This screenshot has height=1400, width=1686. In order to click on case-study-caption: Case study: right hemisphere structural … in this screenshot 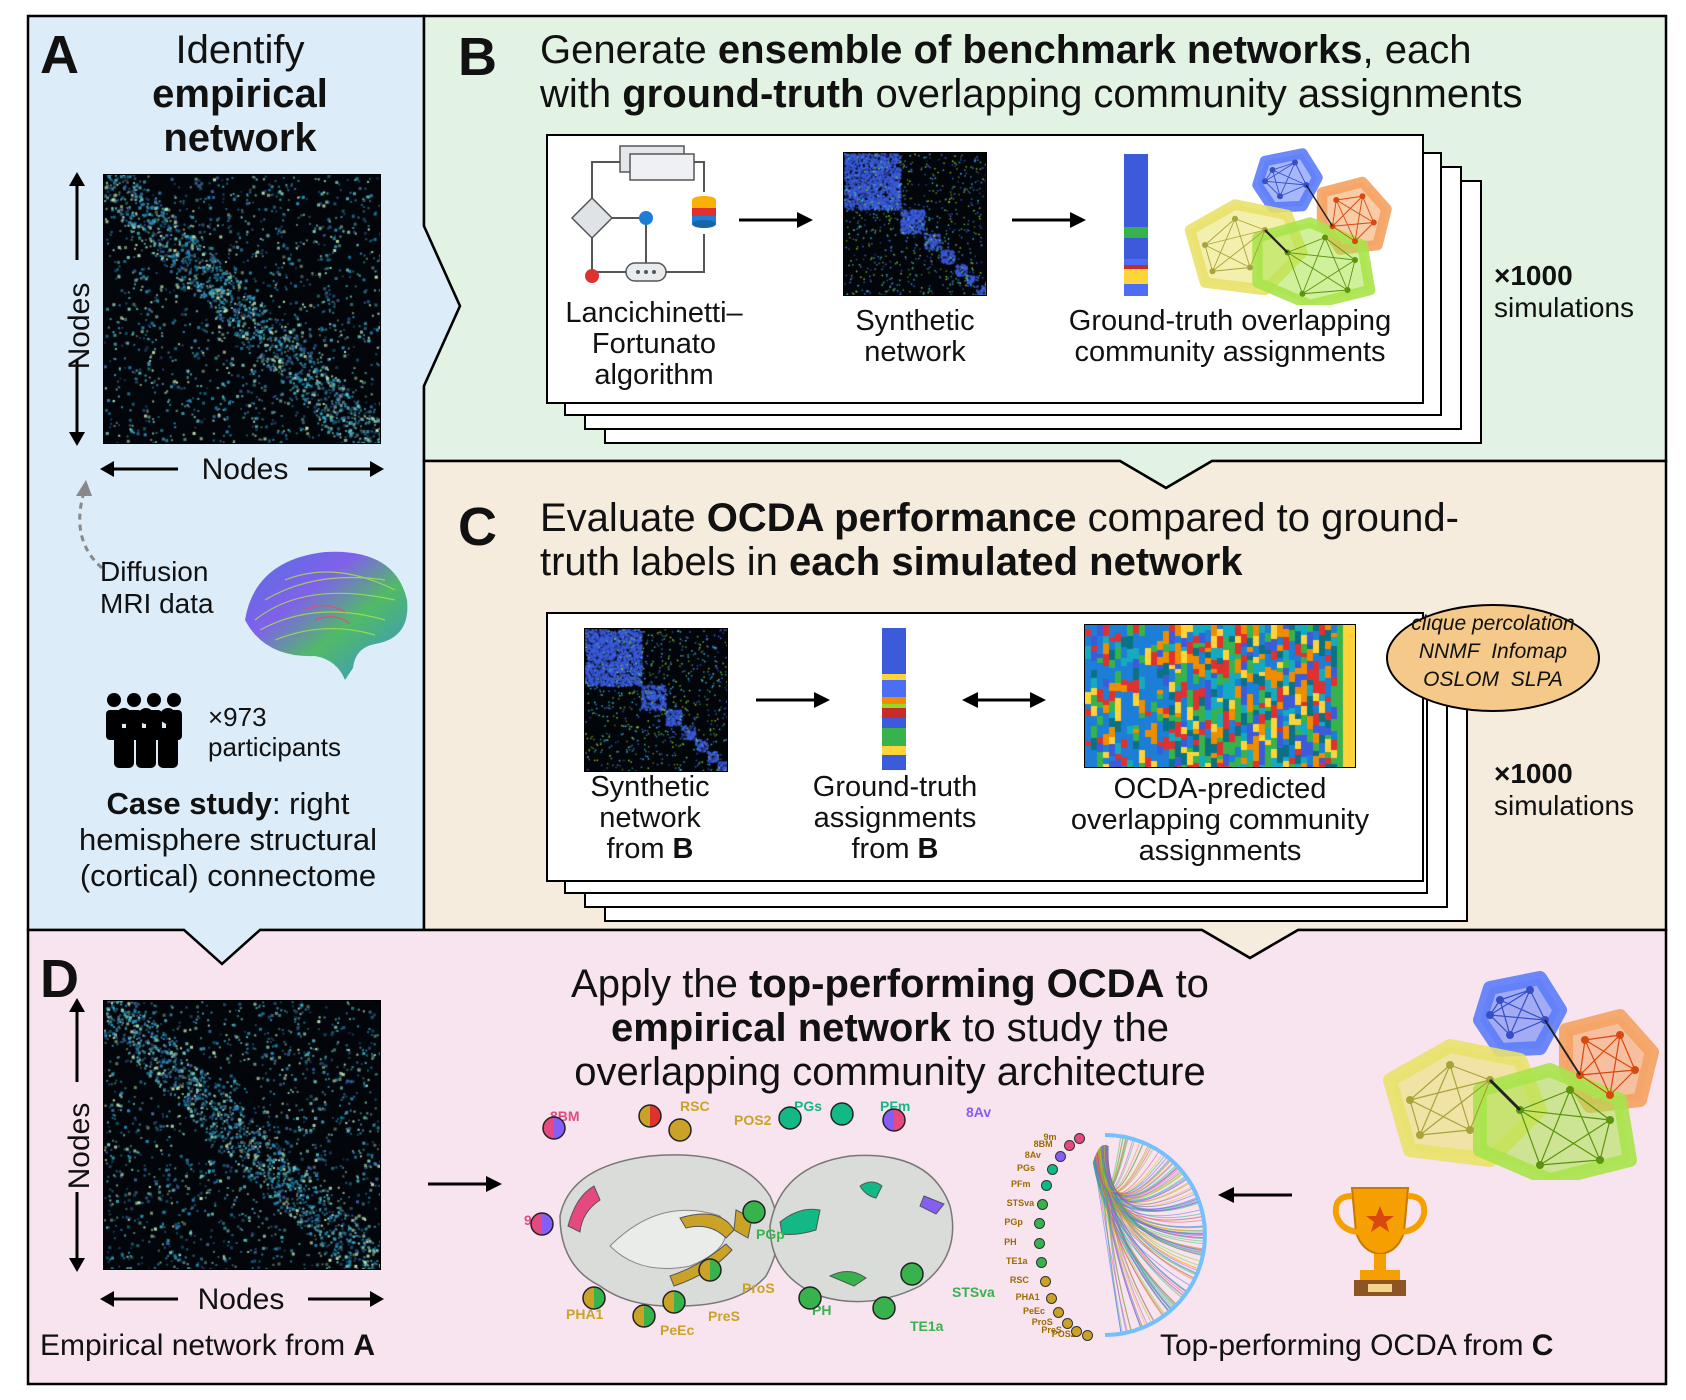, I will do `click(228, 840)`.